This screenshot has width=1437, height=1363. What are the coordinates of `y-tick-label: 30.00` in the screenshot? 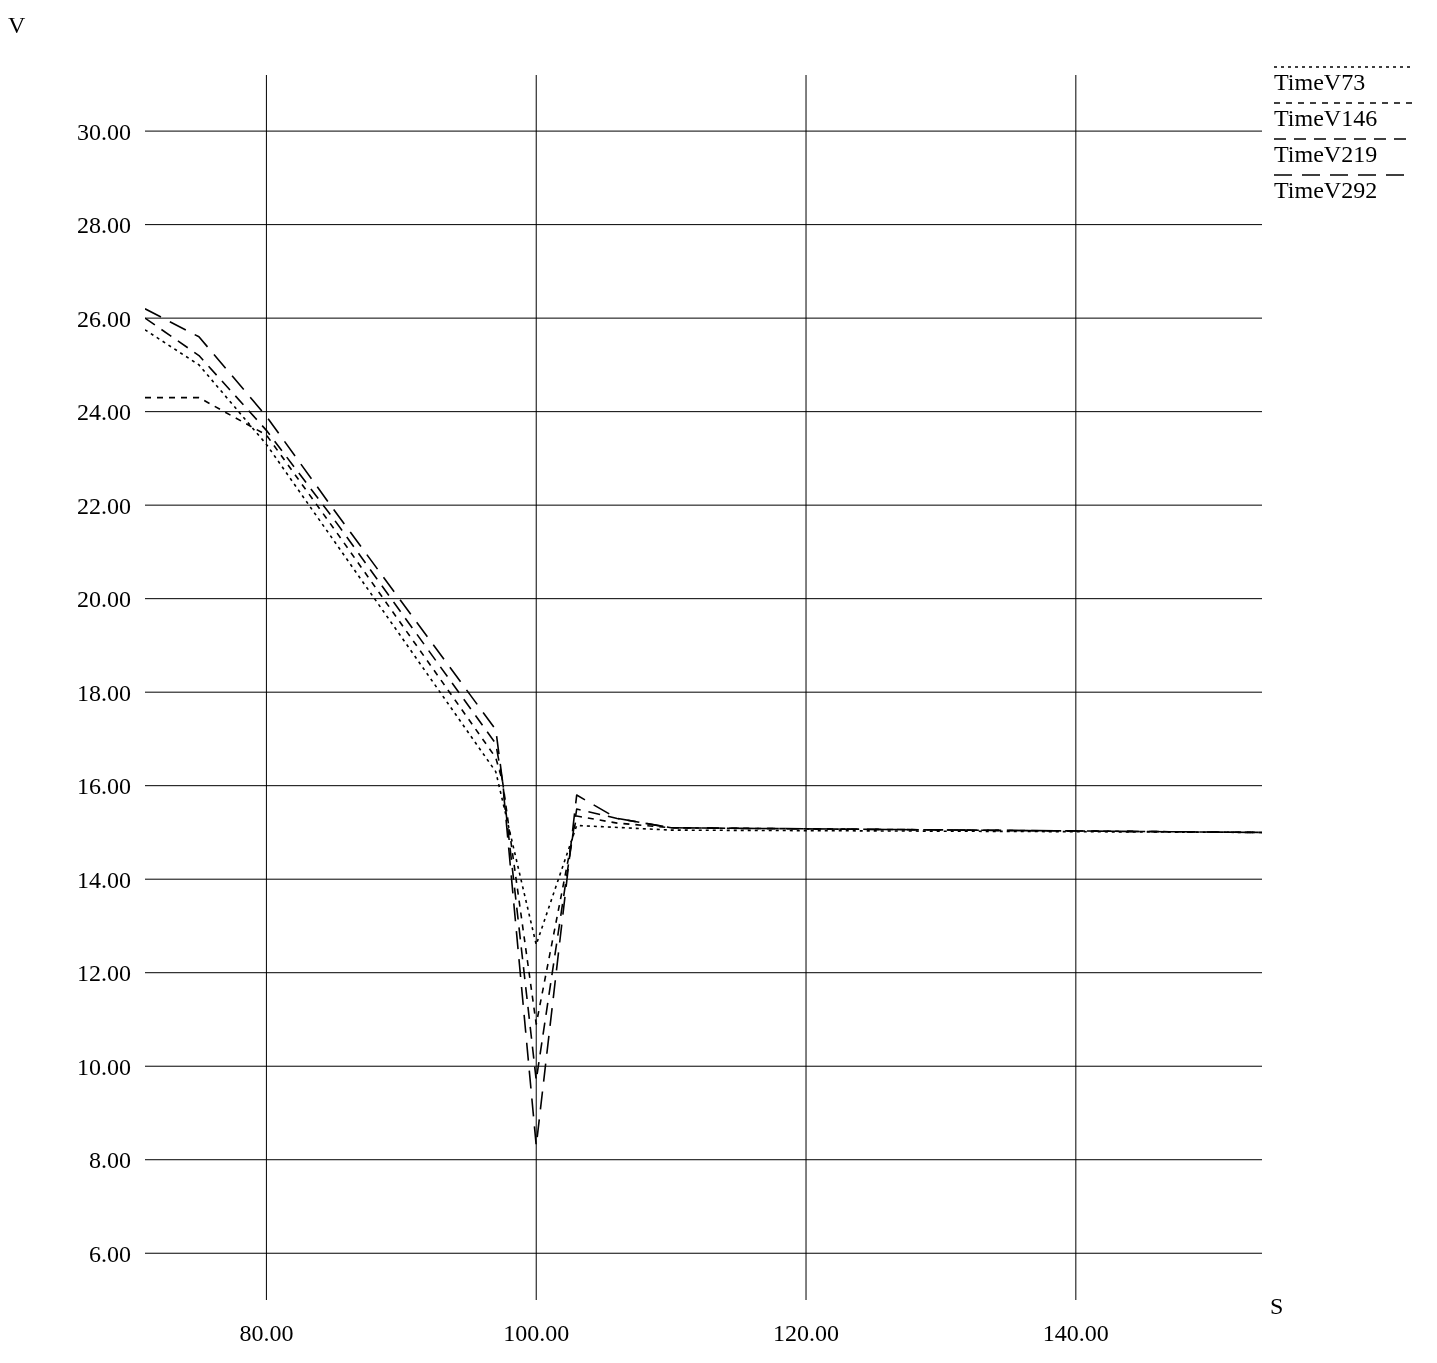 It's located at (104, 131).